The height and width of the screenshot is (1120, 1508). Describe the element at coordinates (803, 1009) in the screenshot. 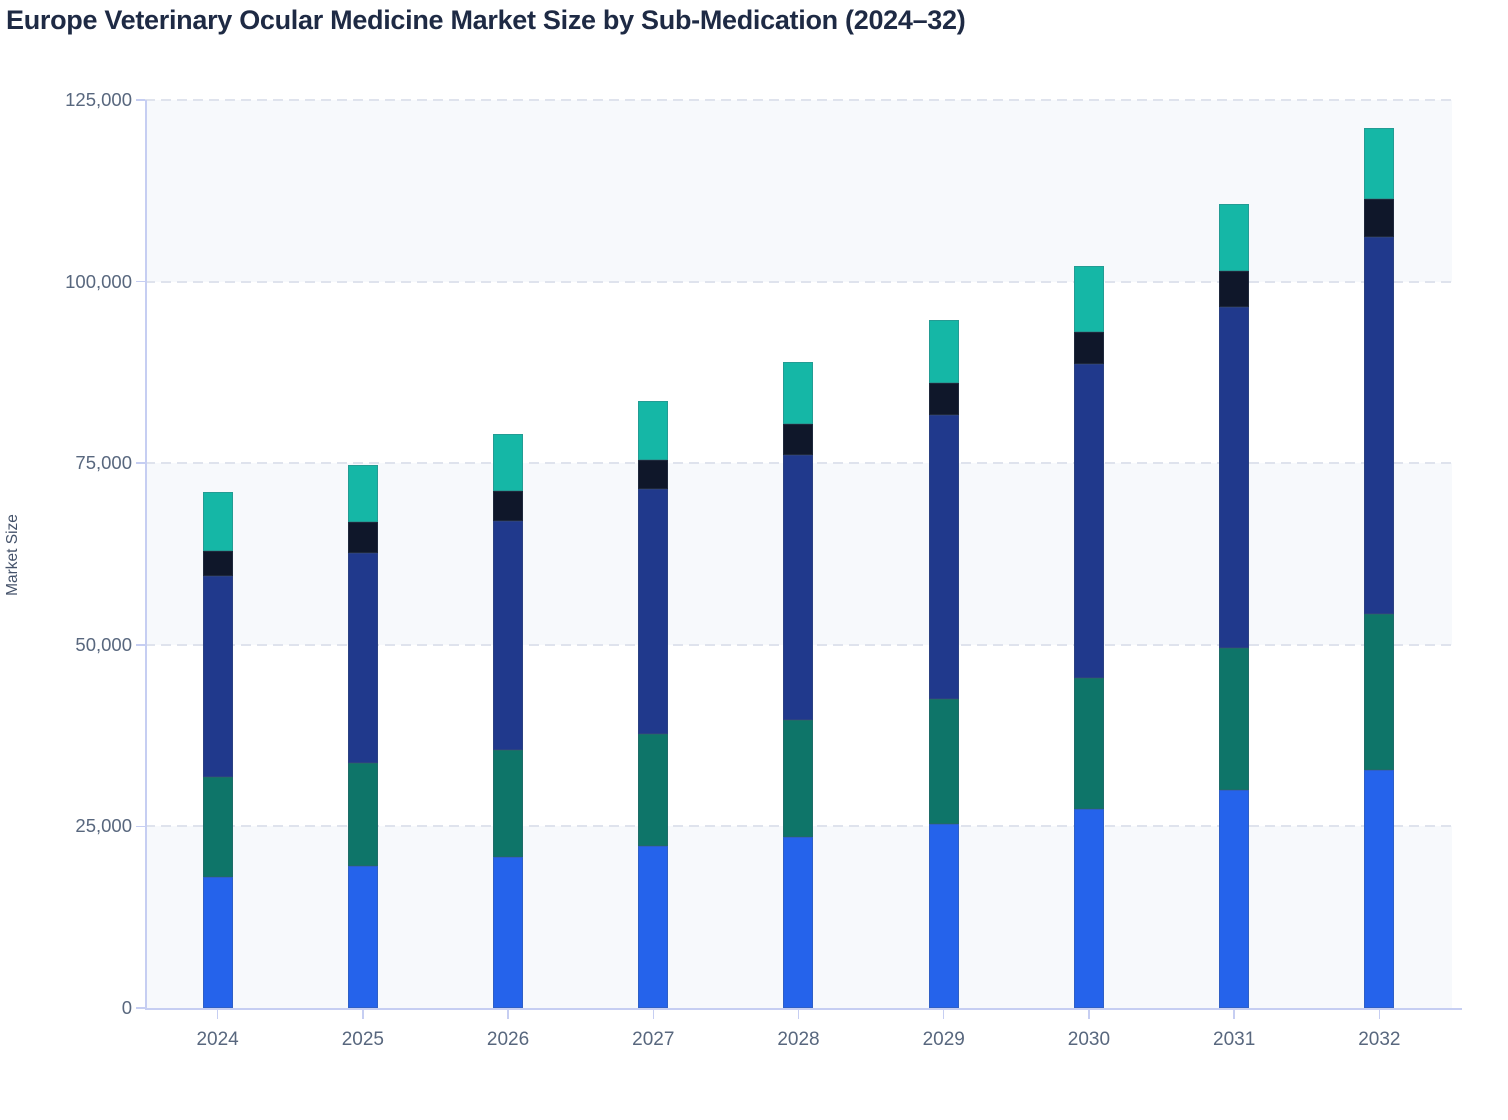

I see `x-axis-line` at that location.